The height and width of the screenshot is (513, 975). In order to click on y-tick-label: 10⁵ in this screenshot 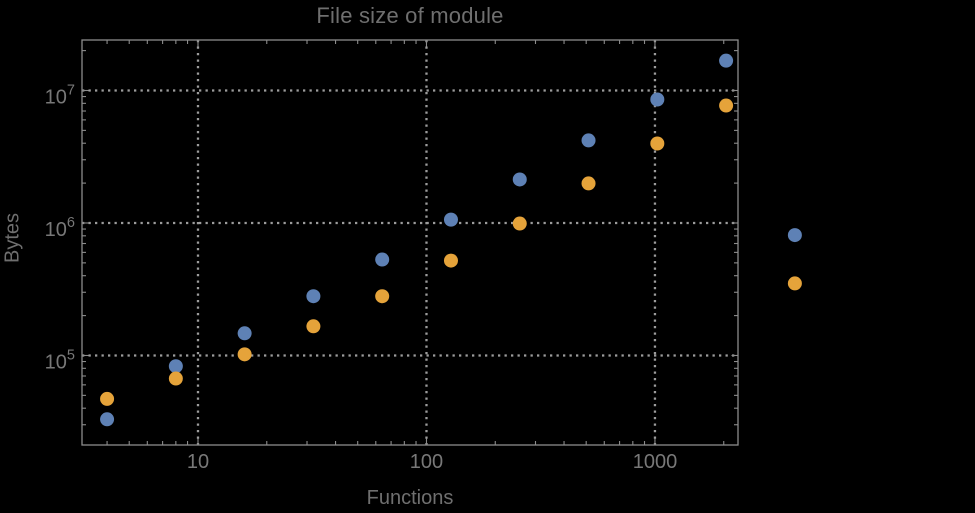, I will do `click(60, 360)`.